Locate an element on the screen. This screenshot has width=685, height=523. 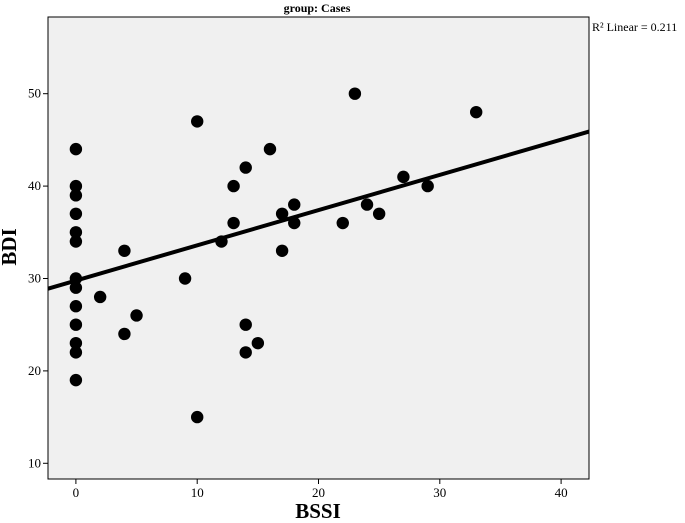
x-axis-title: BSSI is located at coordinates (318, 511).